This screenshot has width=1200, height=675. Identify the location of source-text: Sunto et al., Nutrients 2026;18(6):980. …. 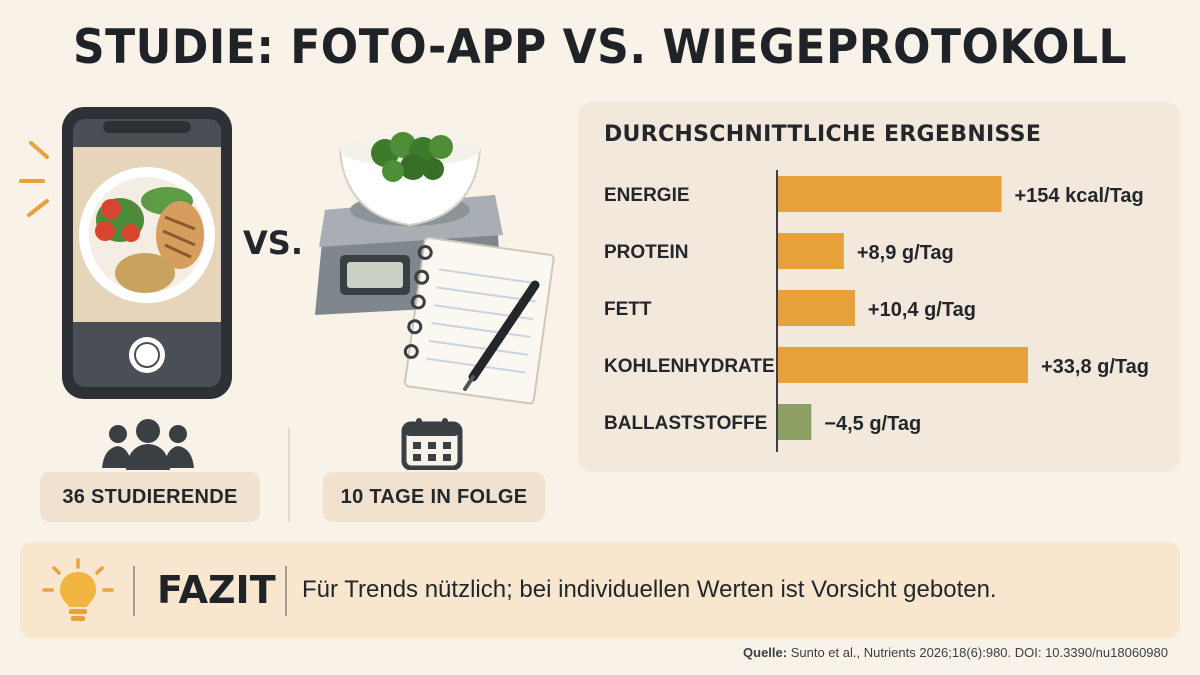
(979, 652).